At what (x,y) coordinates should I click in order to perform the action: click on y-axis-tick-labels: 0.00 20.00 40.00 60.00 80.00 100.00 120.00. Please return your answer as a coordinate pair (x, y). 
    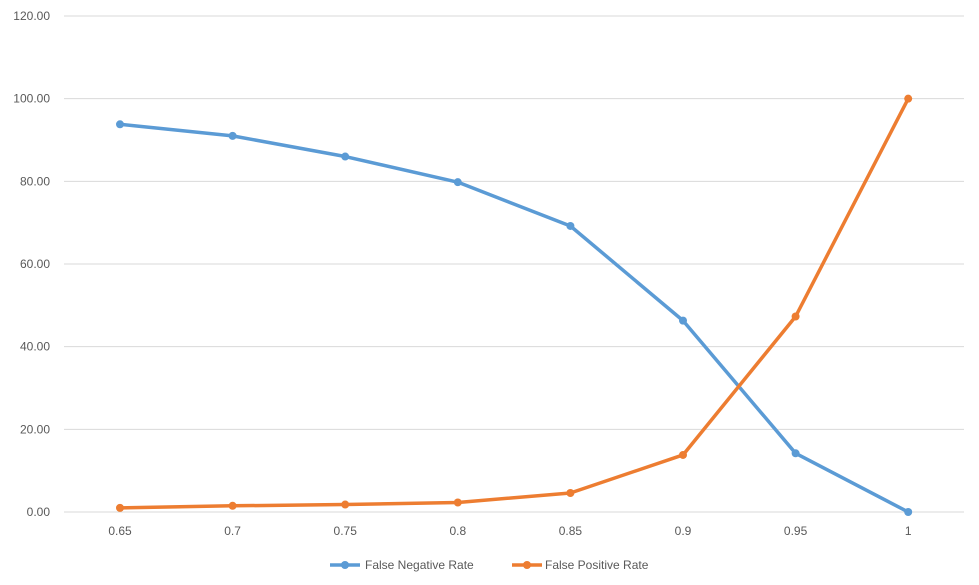
    Looking at the image, I should click on (31, 264).